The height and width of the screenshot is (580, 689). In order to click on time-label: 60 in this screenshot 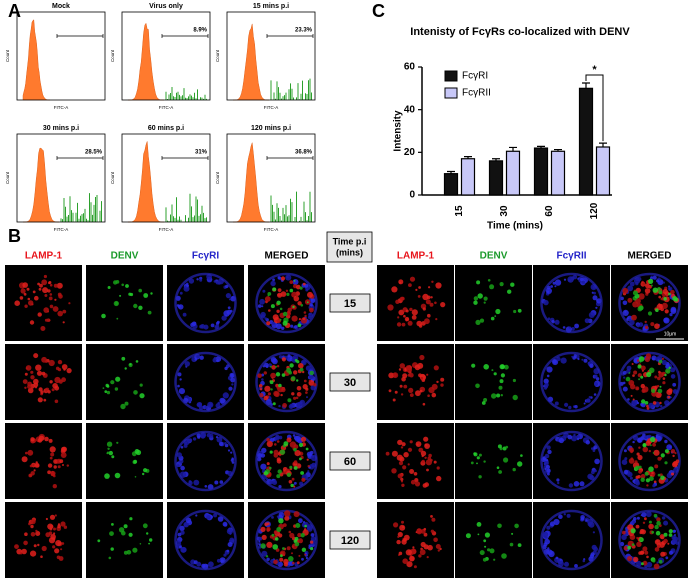, I will do `click(350, 462)`.